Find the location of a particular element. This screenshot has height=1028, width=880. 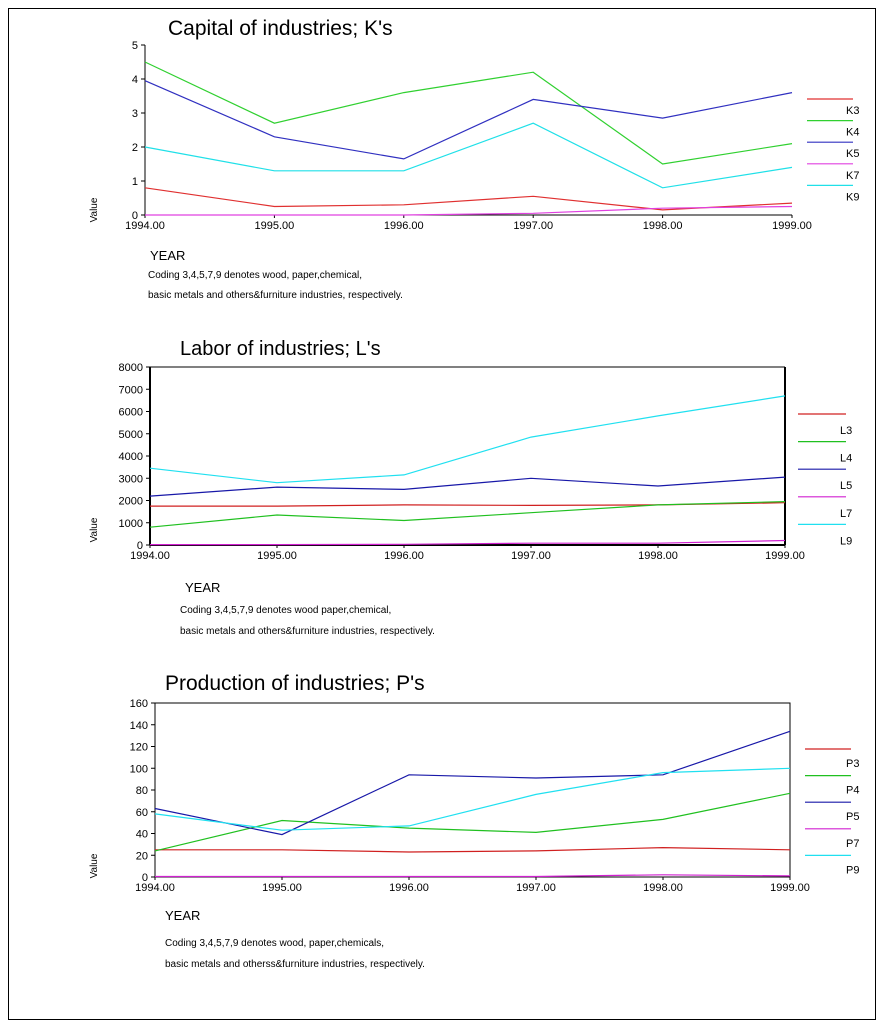

y-tick-label: 4 is located at coordinates (135, 80).